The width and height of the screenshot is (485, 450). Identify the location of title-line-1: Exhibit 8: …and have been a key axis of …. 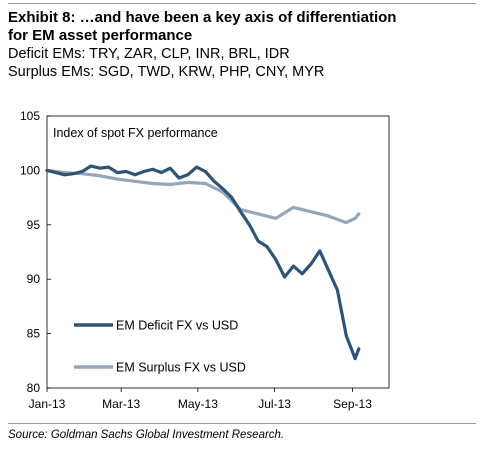
(202, 17).